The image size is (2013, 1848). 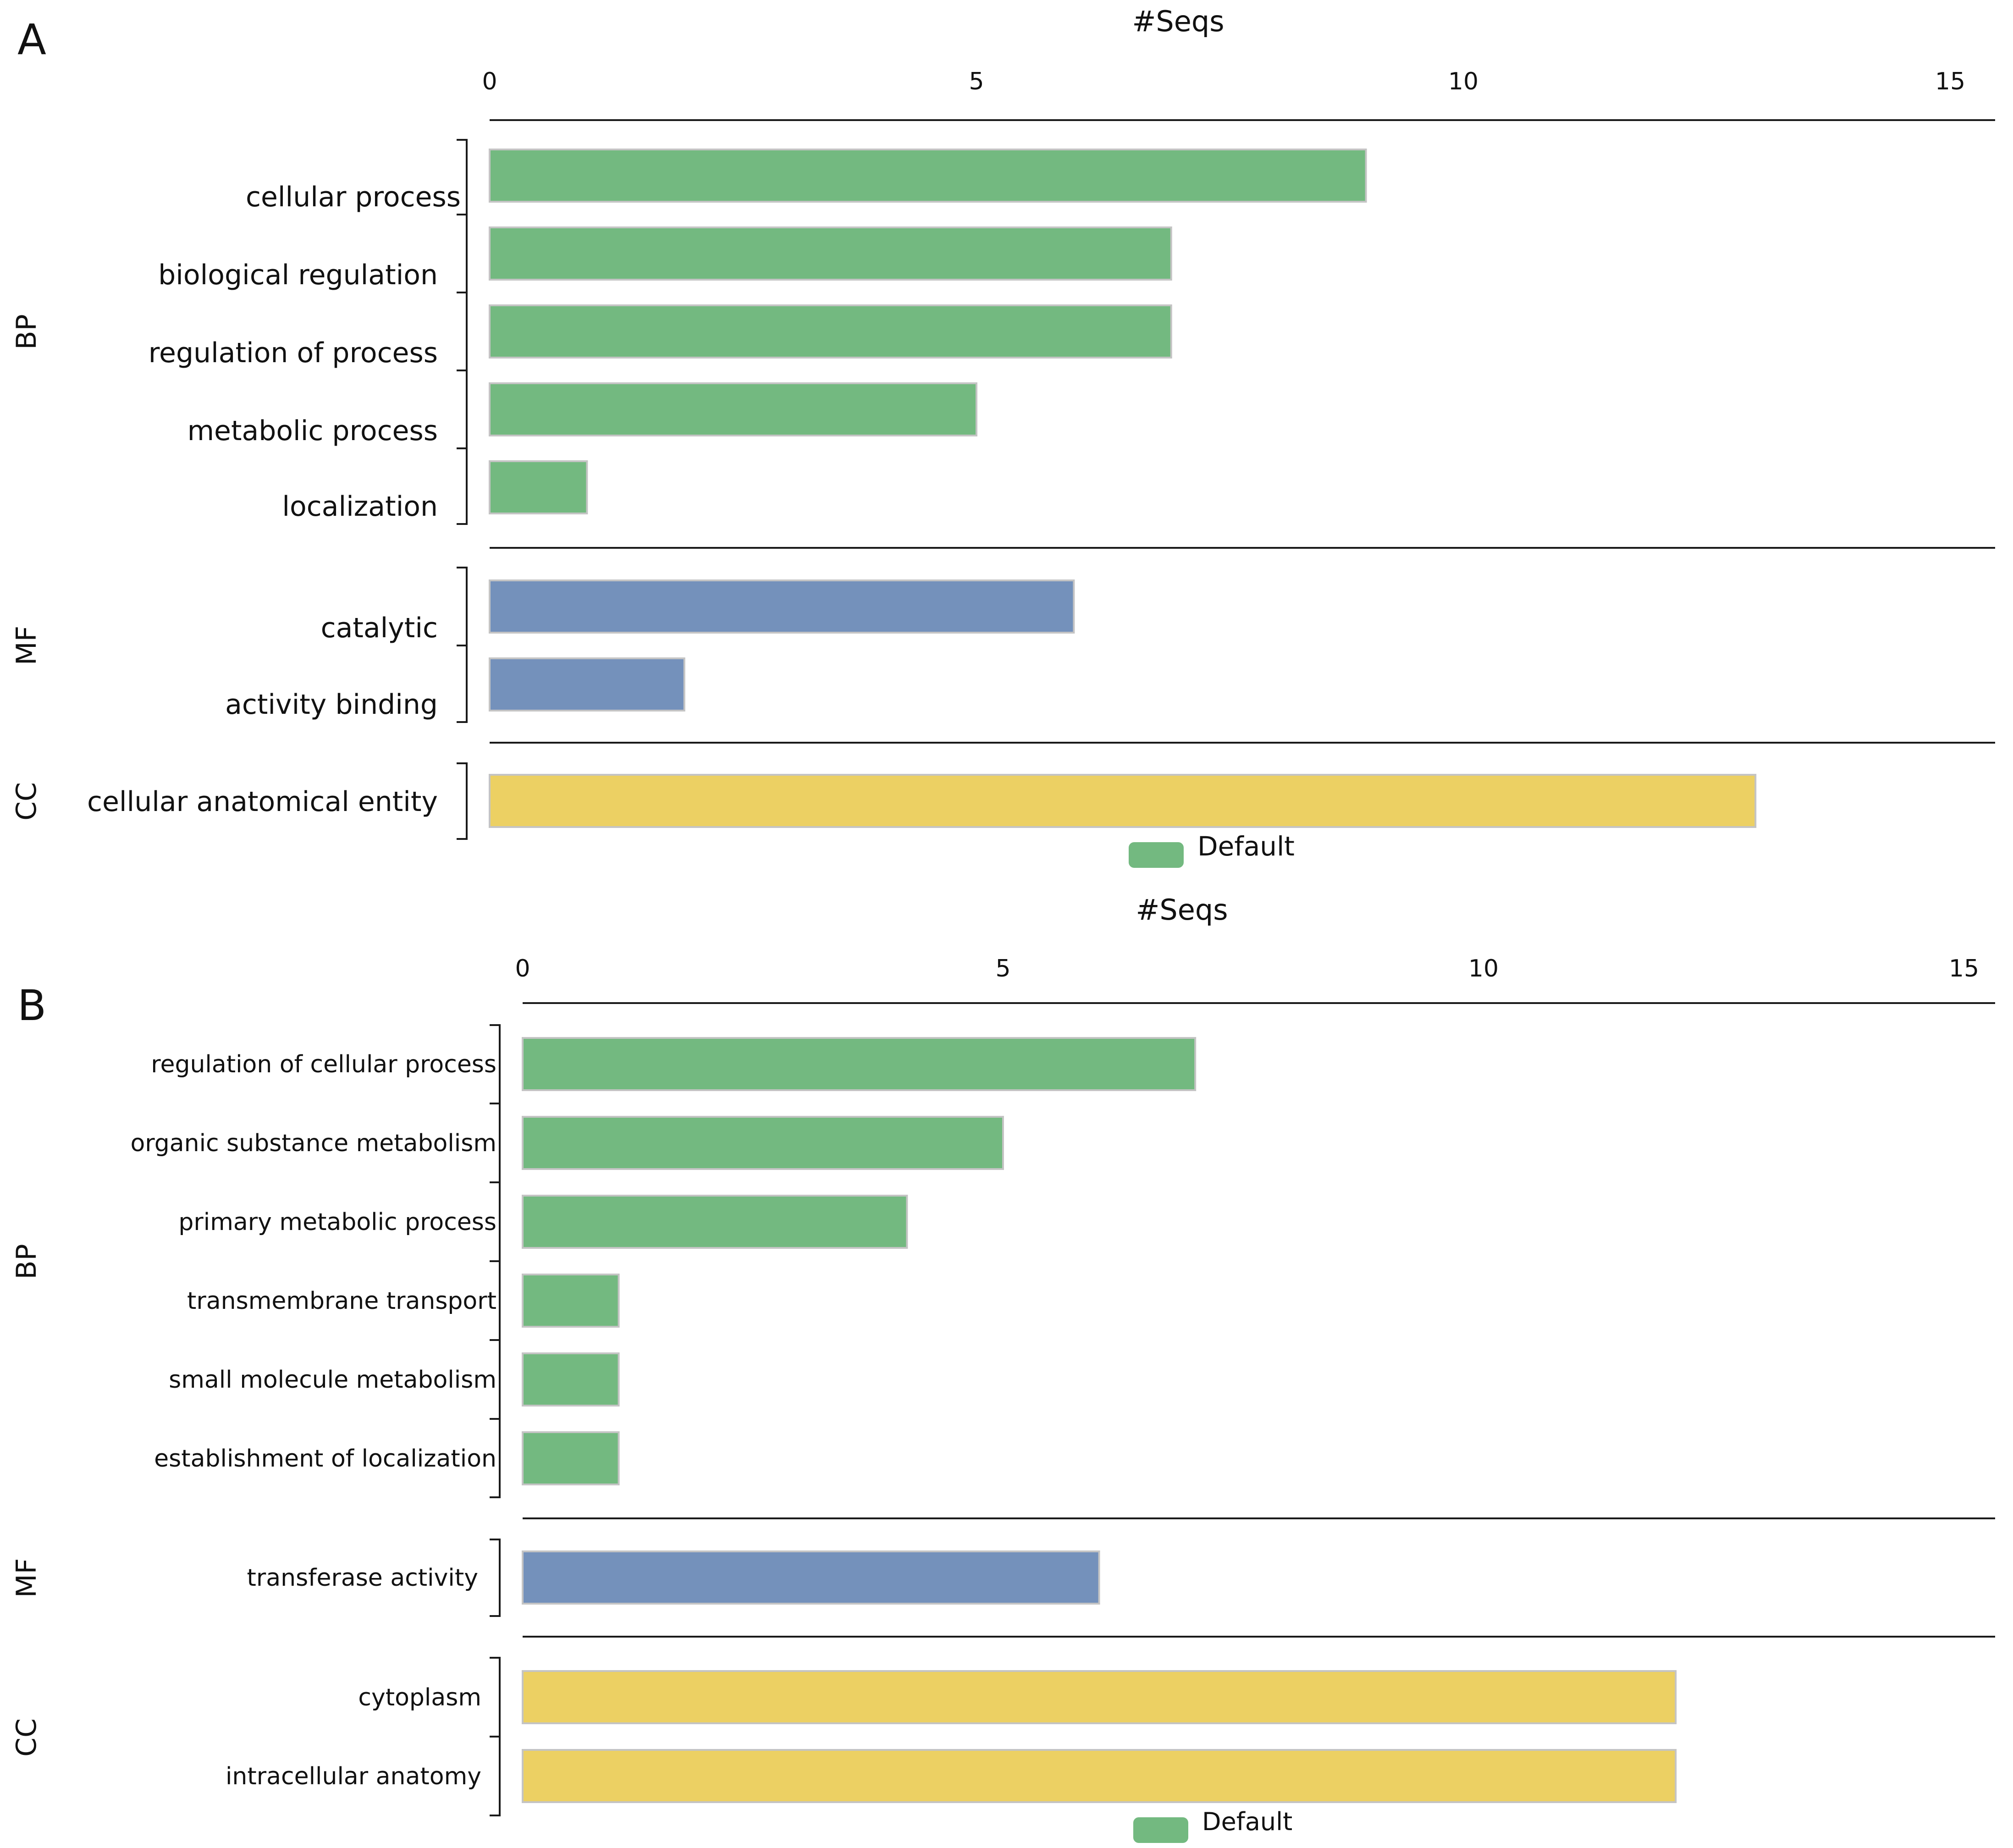 What do you see at coordinates (342, 1301) in the screenshot?
I see `category-label: transmembrane transport` at bounding box center [342, 1301].